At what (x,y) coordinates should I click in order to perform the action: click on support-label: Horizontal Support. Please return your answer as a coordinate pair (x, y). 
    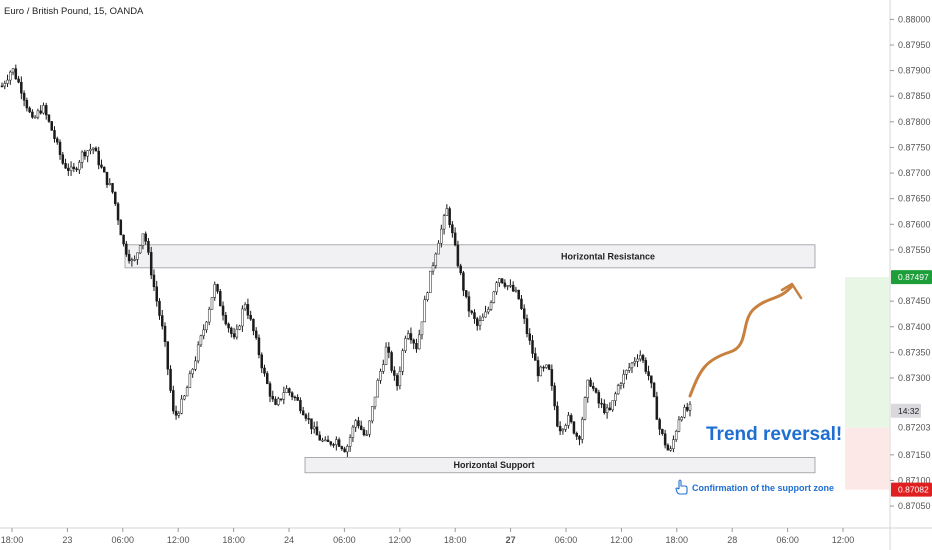
    Looking at the image, I should click on (494, 465).